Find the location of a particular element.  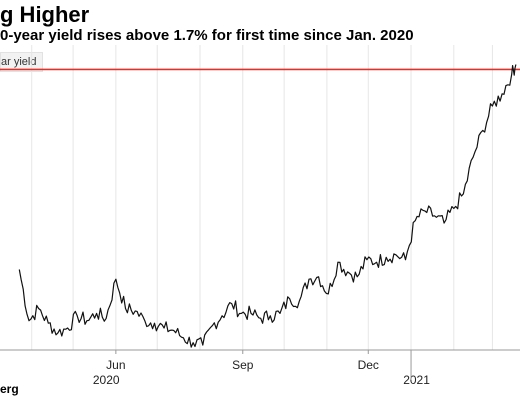

legend-label: ar yield is located at coordinates (19, 62).